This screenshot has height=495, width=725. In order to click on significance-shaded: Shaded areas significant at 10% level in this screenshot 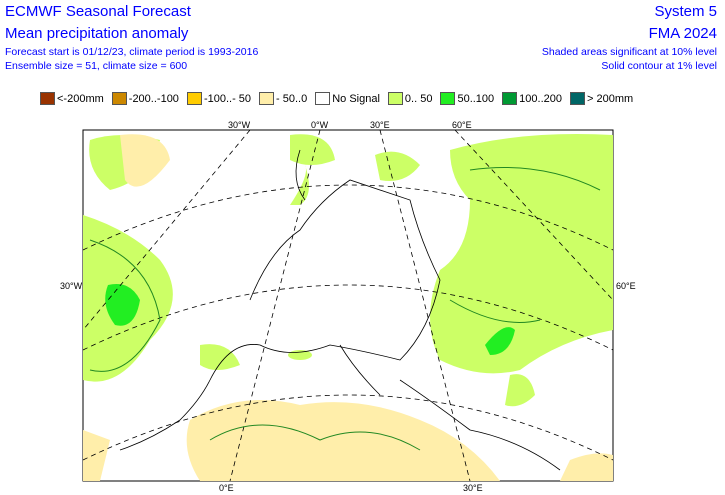, I will do `click(629, 52)`.